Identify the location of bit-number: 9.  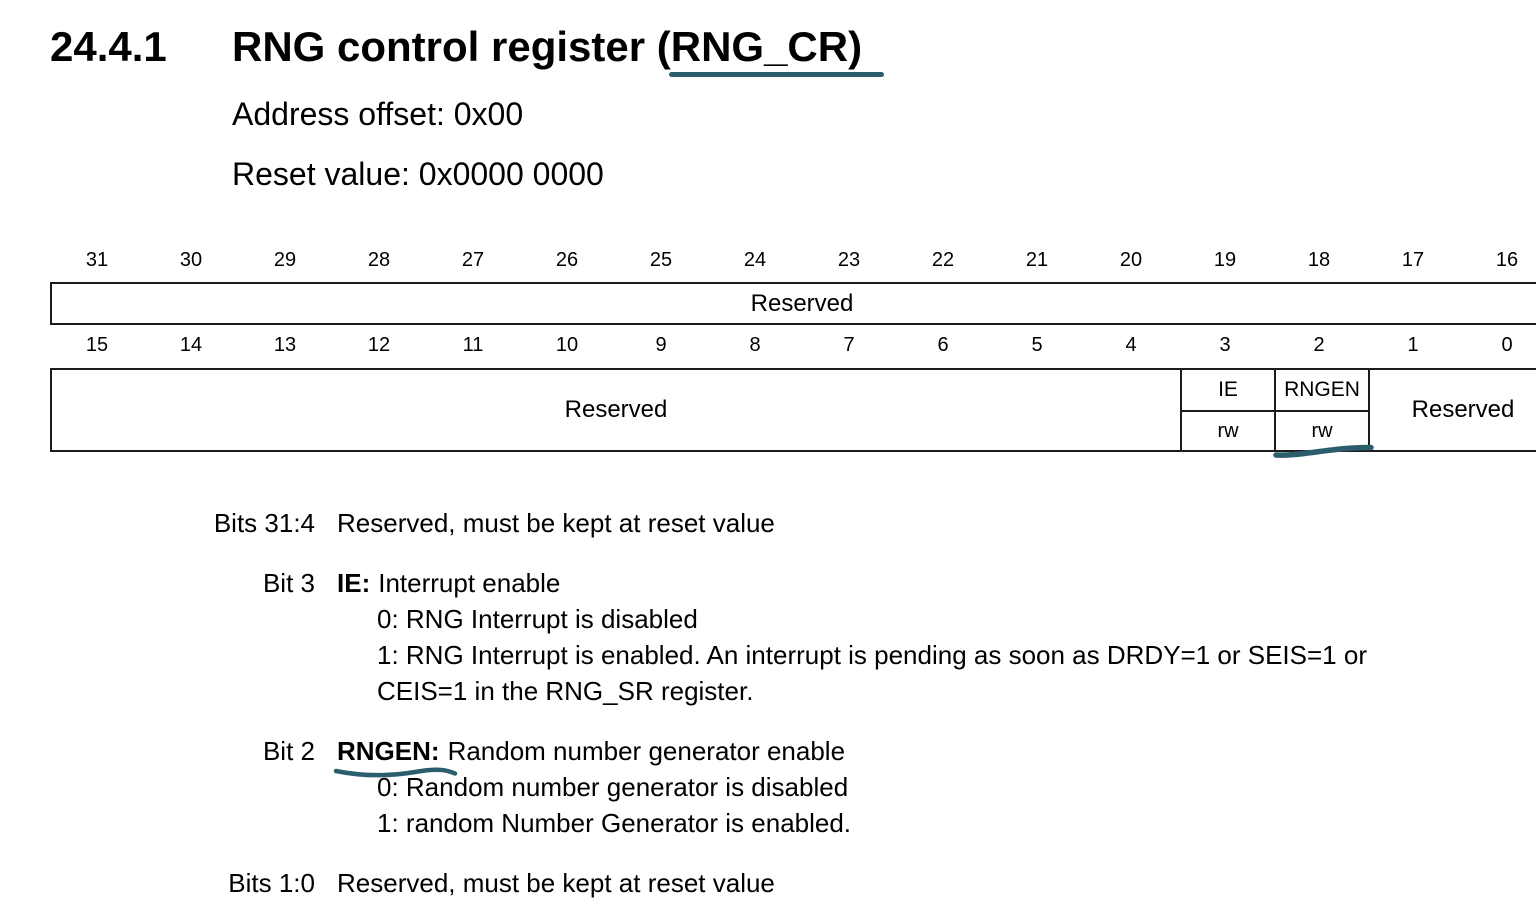
(661, 345).